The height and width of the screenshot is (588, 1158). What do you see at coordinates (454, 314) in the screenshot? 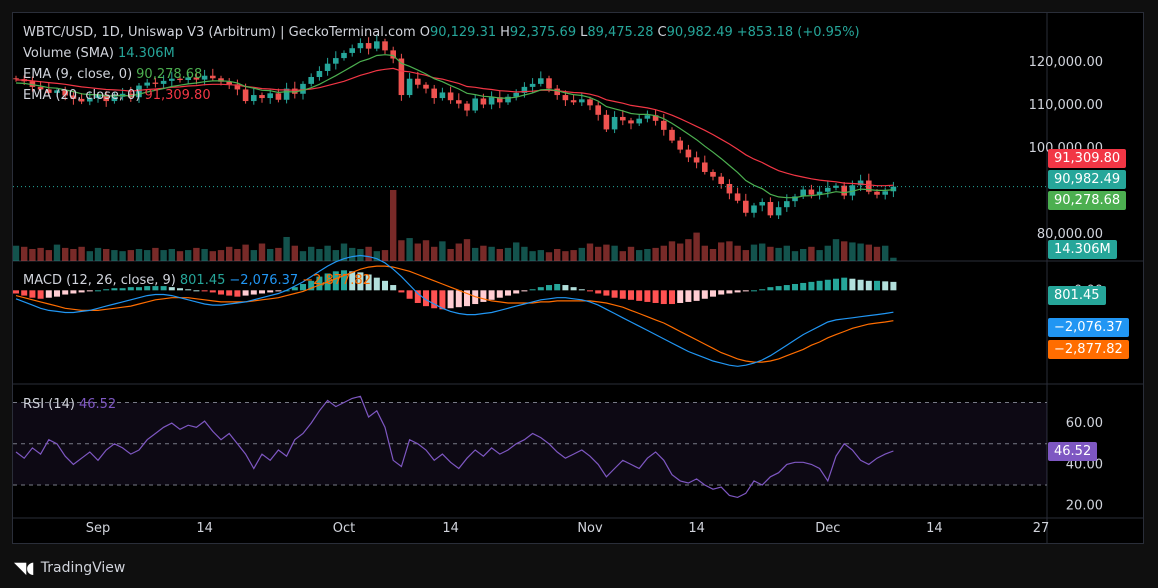
I see `macd-signal-line` at bounding box center [454, 314].